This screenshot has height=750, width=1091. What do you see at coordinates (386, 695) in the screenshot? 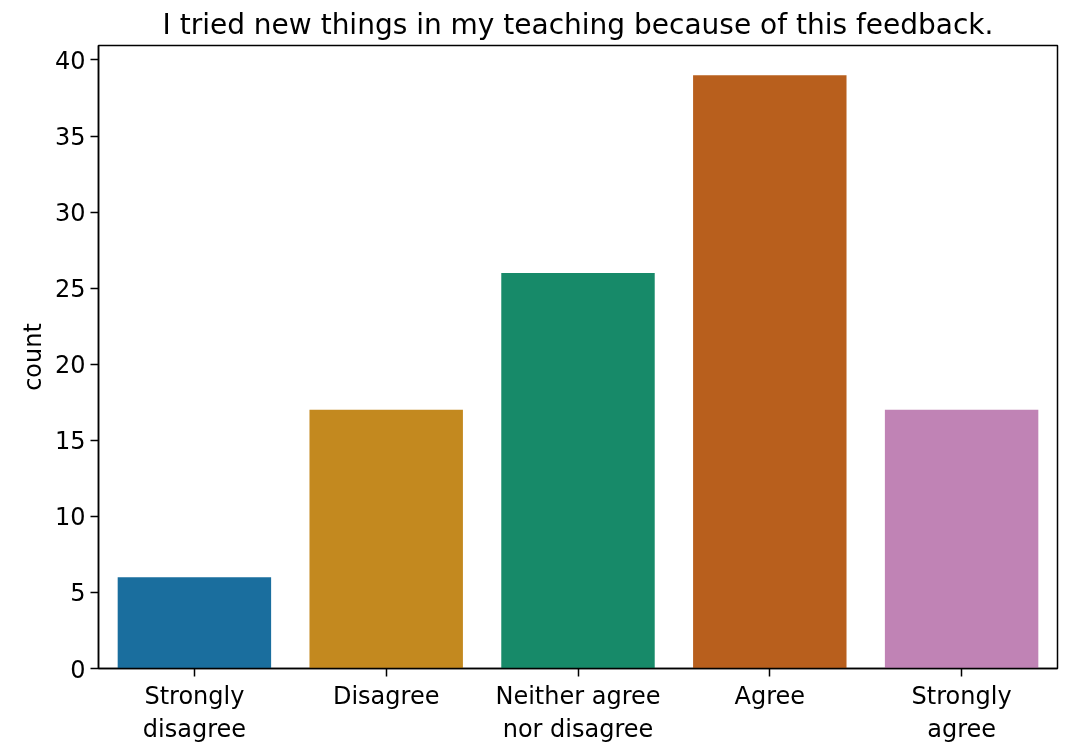
I see `x-tick-label: Disagree` at bounding box center [386, 695].